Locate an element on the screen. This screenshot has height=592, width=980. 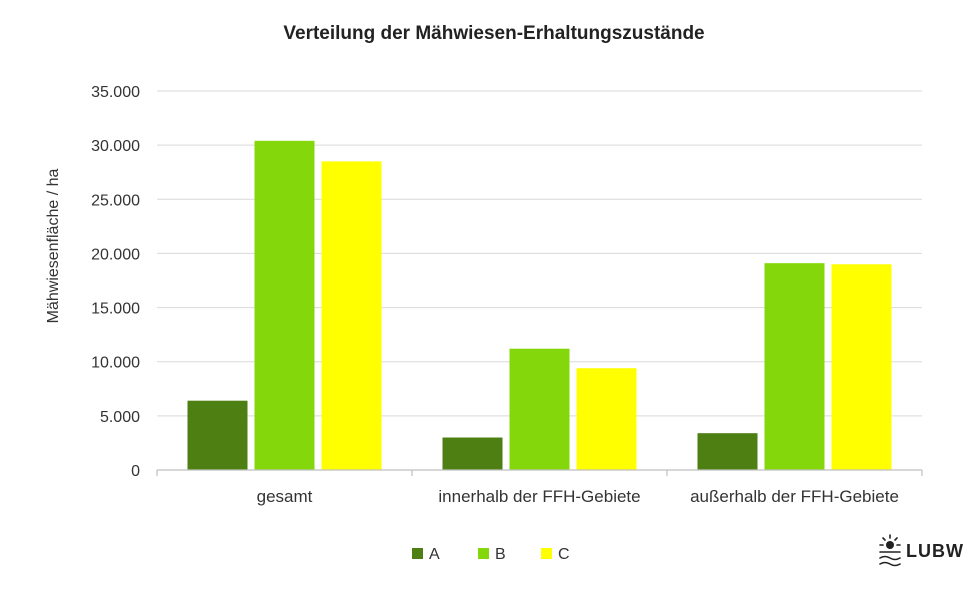
y-tick-label: 25.000 is located at coordinates (115, 200).